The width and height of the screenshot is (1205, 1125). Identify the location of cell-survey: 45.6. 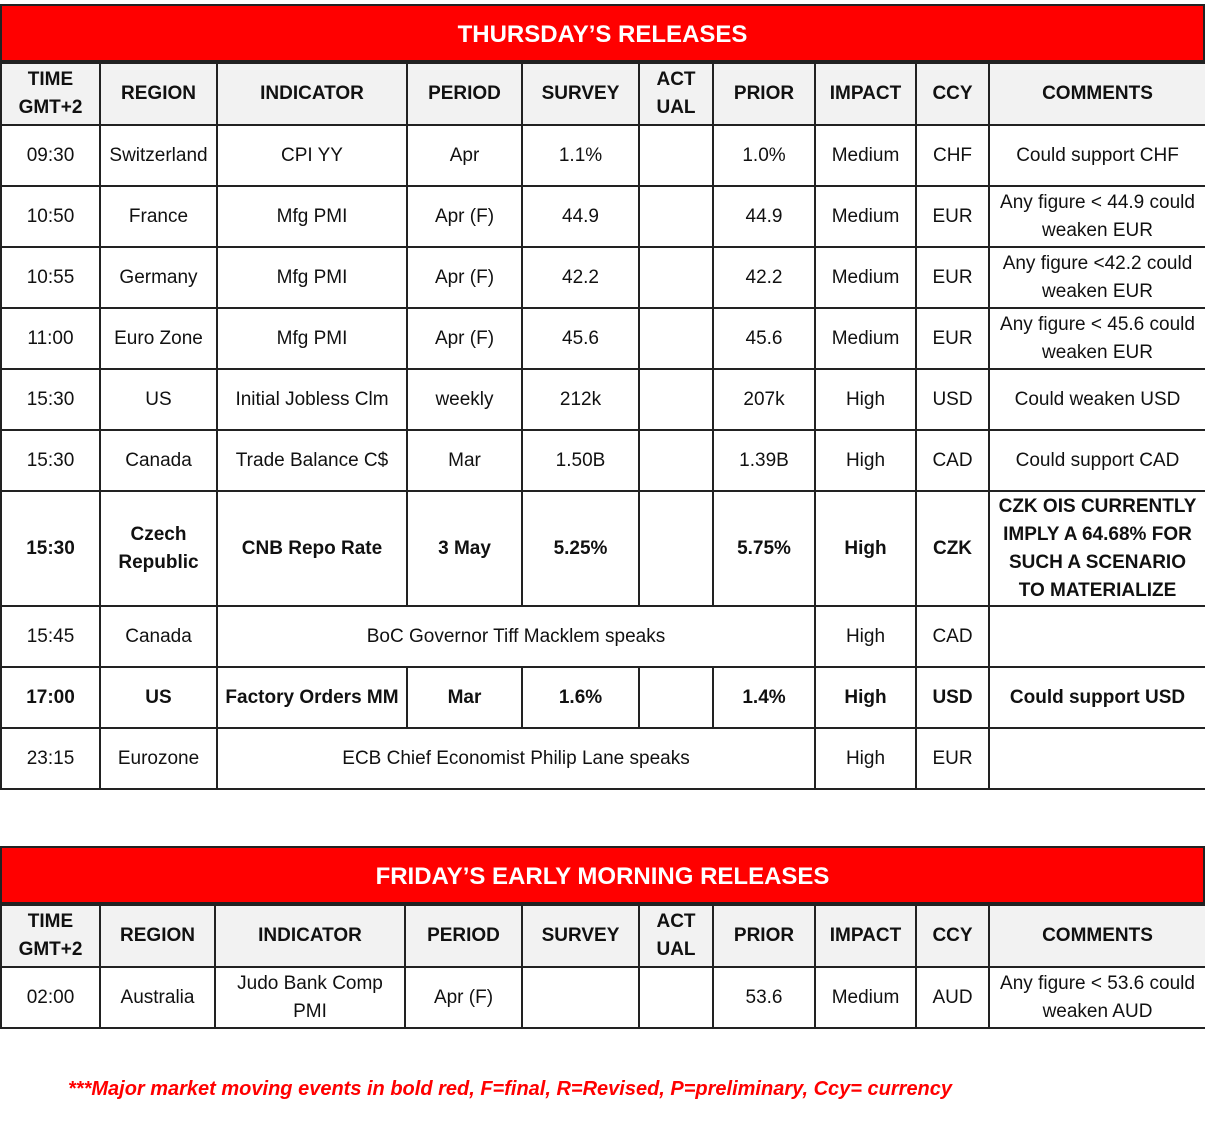
(580, 338).